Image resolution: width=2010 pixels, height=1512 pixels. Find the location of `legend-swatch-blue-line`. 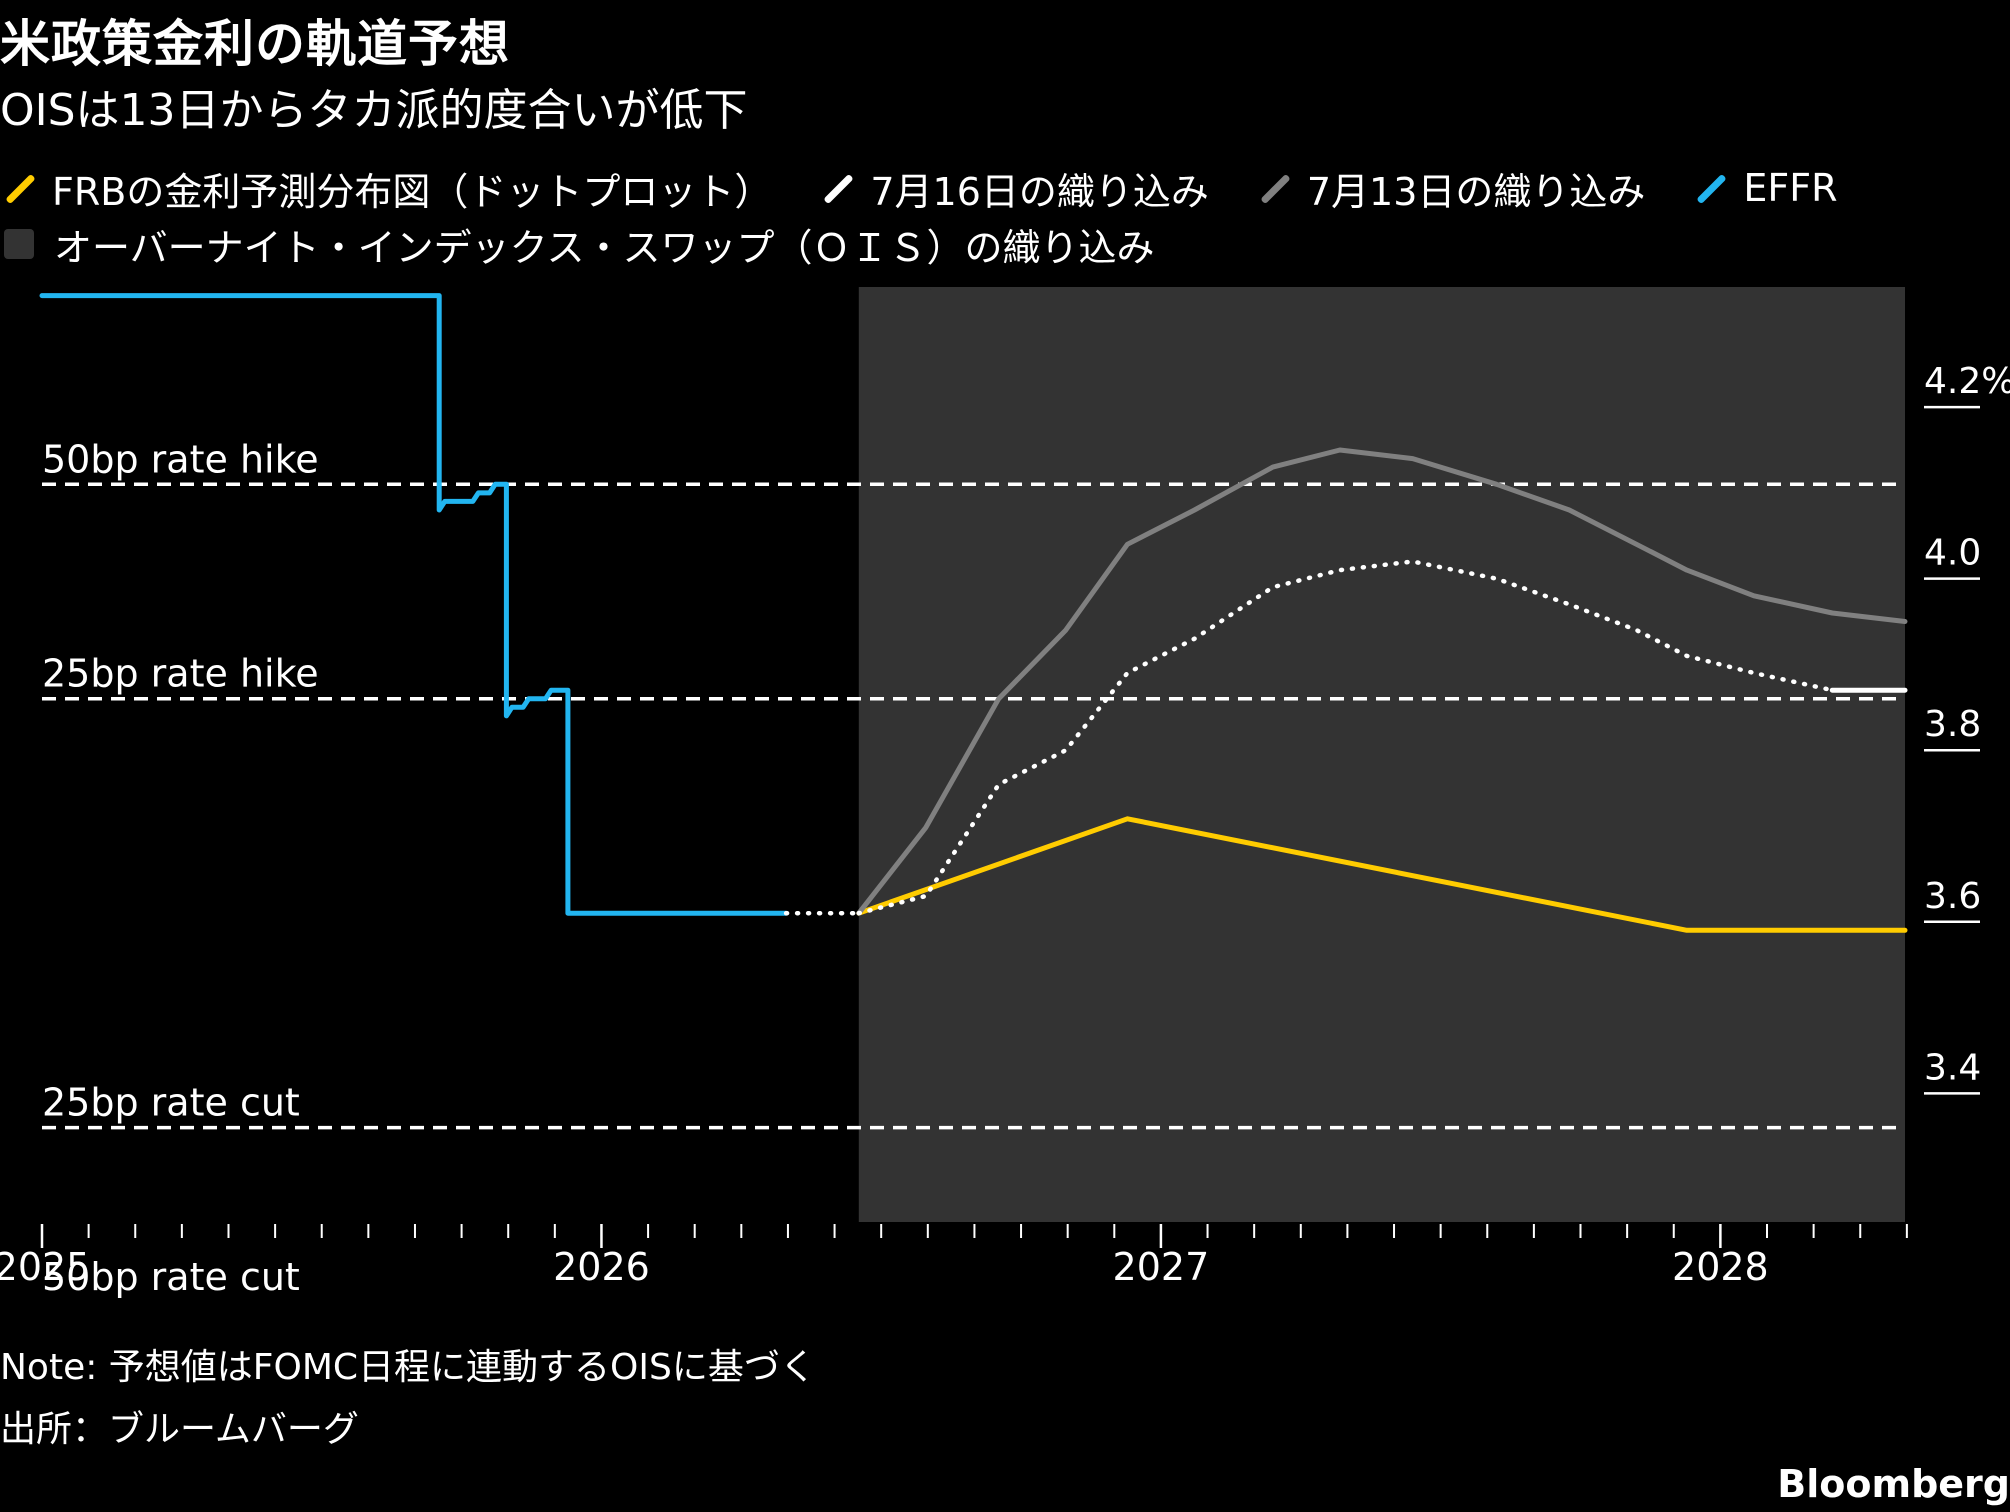

legend-swatch-blue-line is located at coordinates (1710, 188).